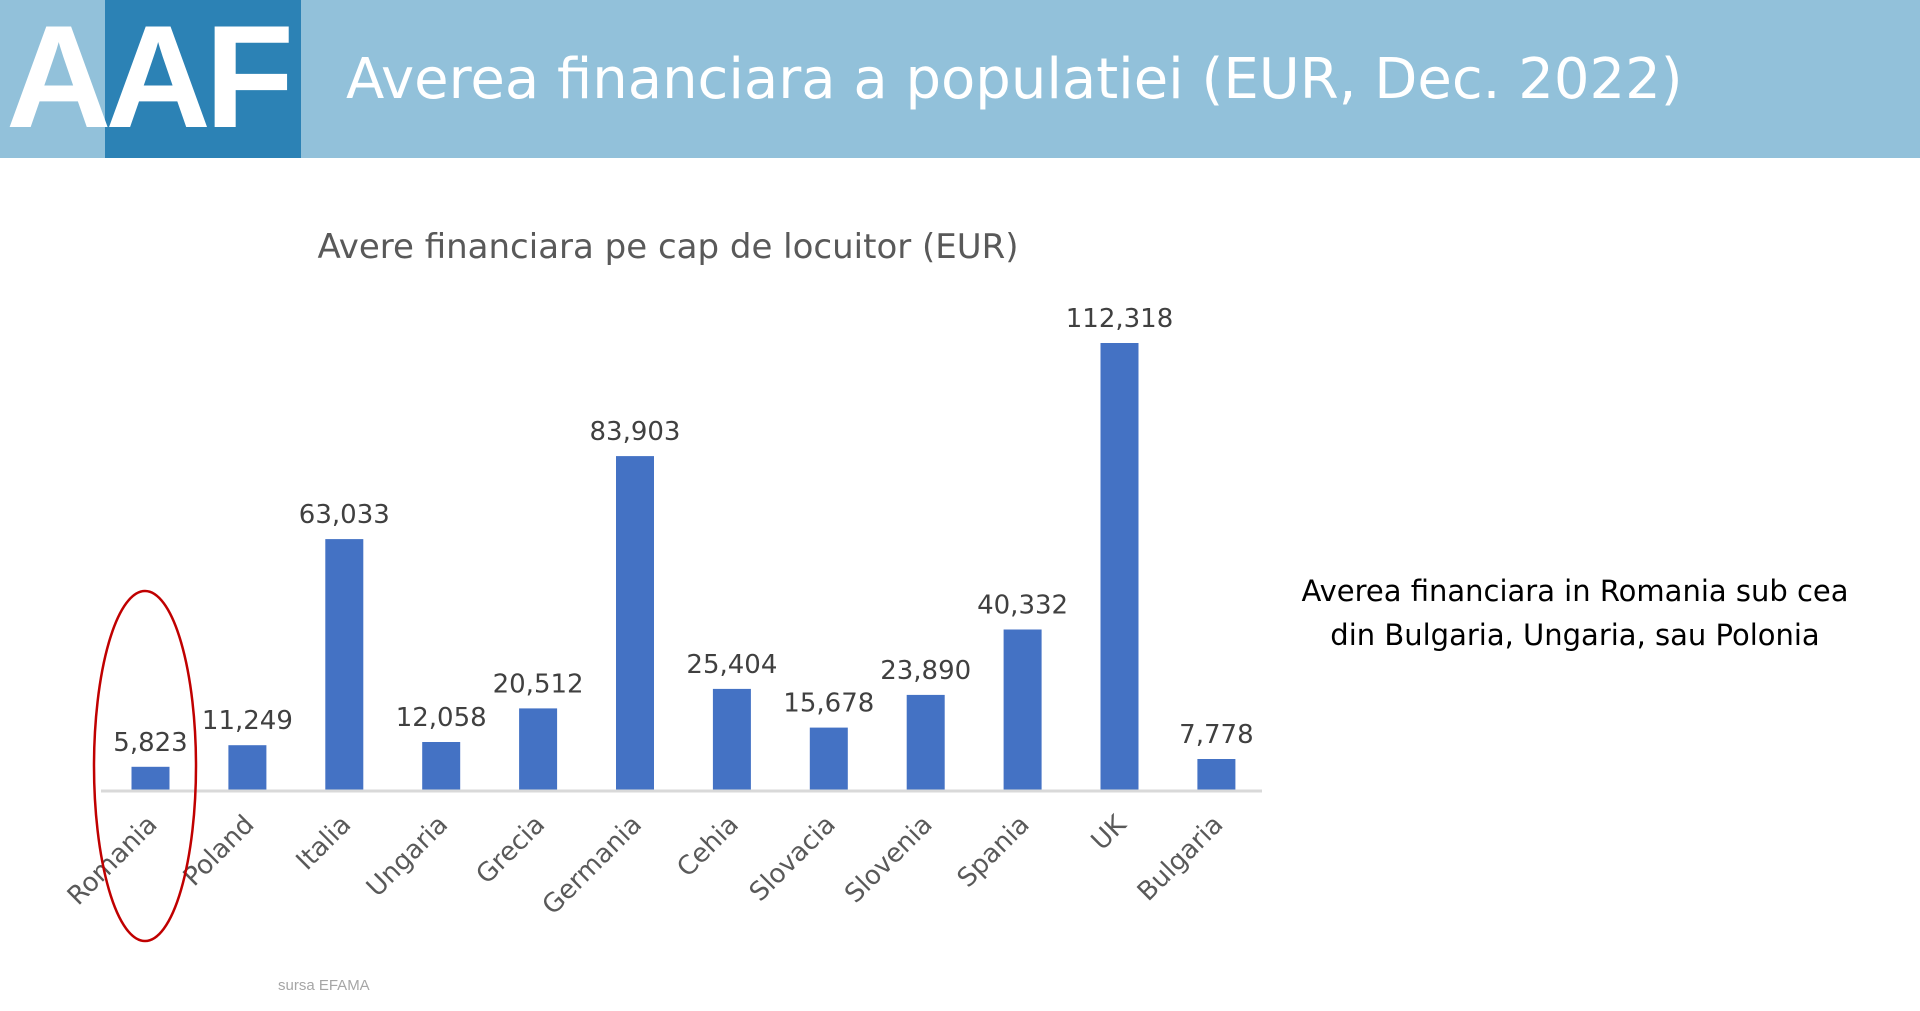 This screenshot has height=1011, width=1920. Describe the element at coordinates (324, 843) in the screenshot. I see `tick-label-italia: Italia` at that location.